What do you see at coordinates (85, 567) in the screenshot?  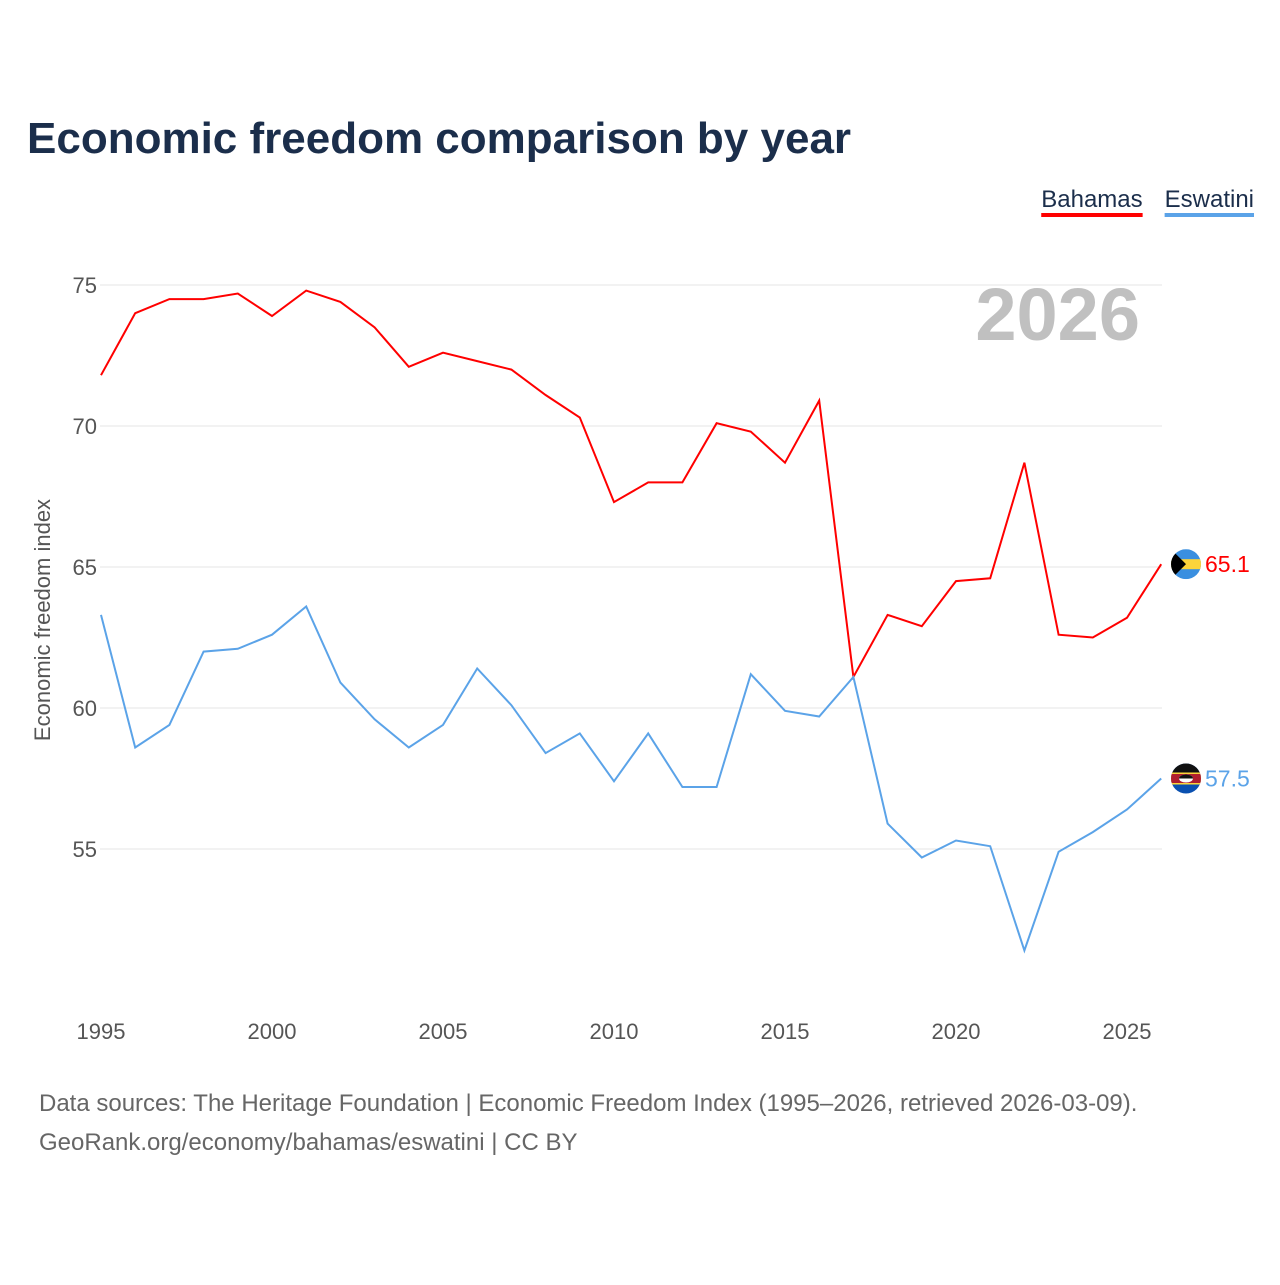 I see `y-tick-label: 65` at bounding box center [85, 567].